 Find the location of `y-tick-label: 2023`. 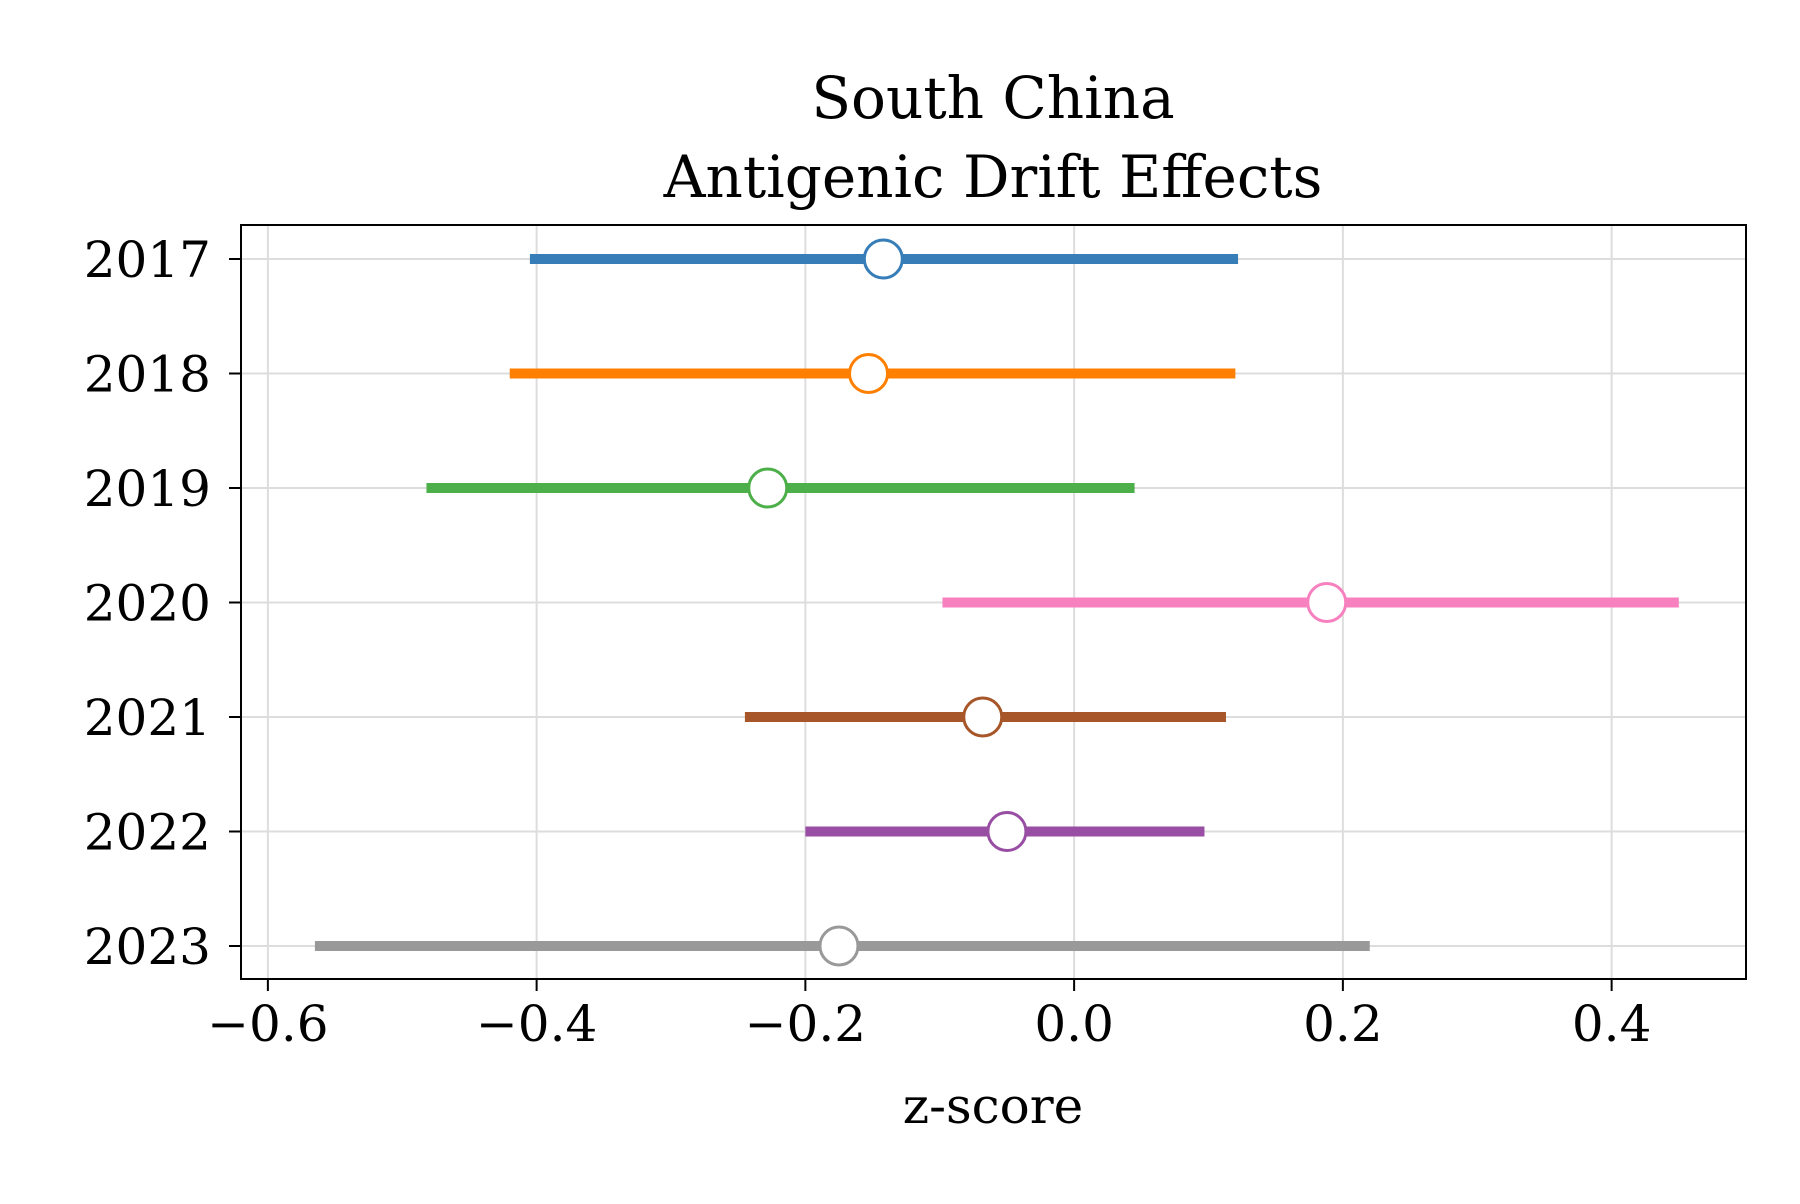

y-tick-label: 2023 is located at coordinates (147, 947).